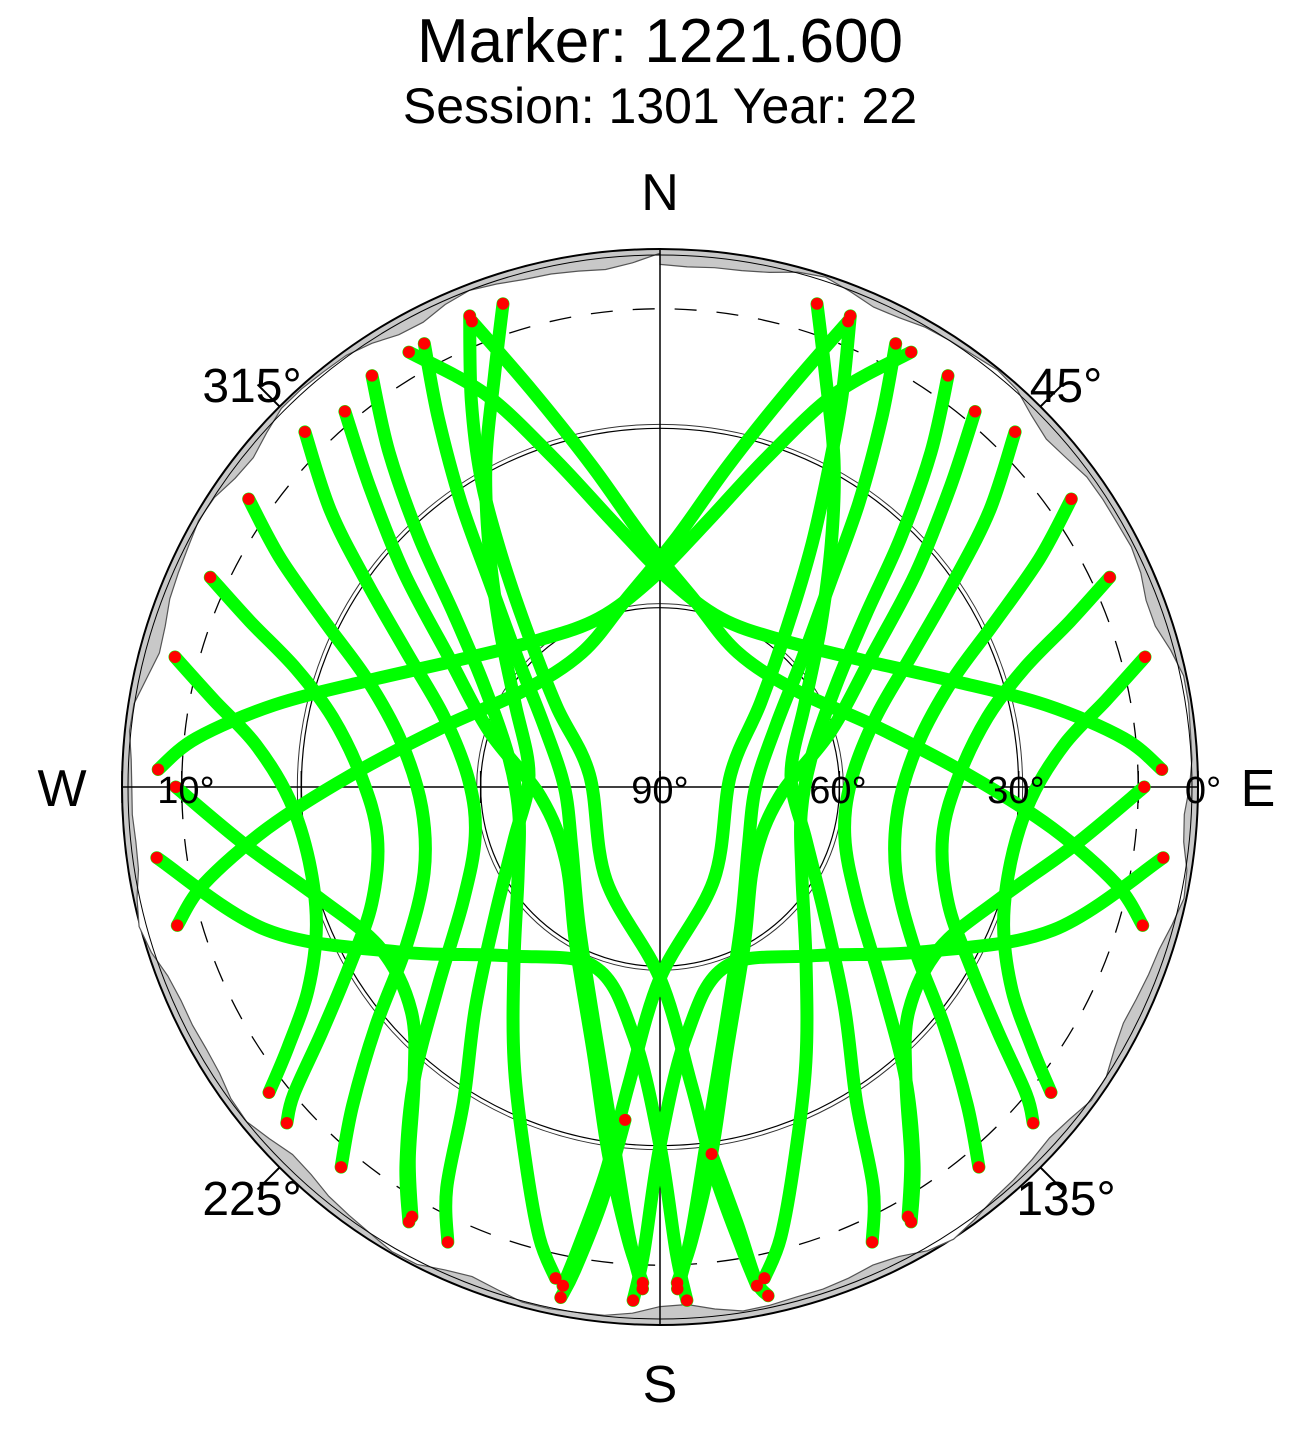  I want to click on track-endpoint-24-end, so click(633, 1300).